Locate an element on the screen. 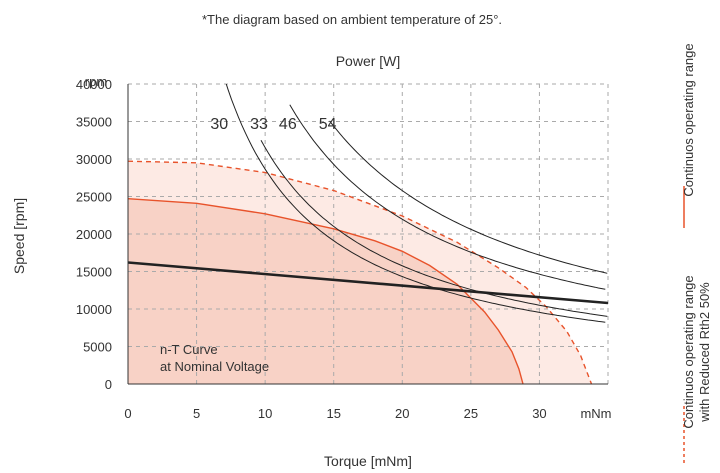 The height and width of the screenshot is (473, 720). y-axis-label: Speed [rpm] is located at coordinates (19, 236).